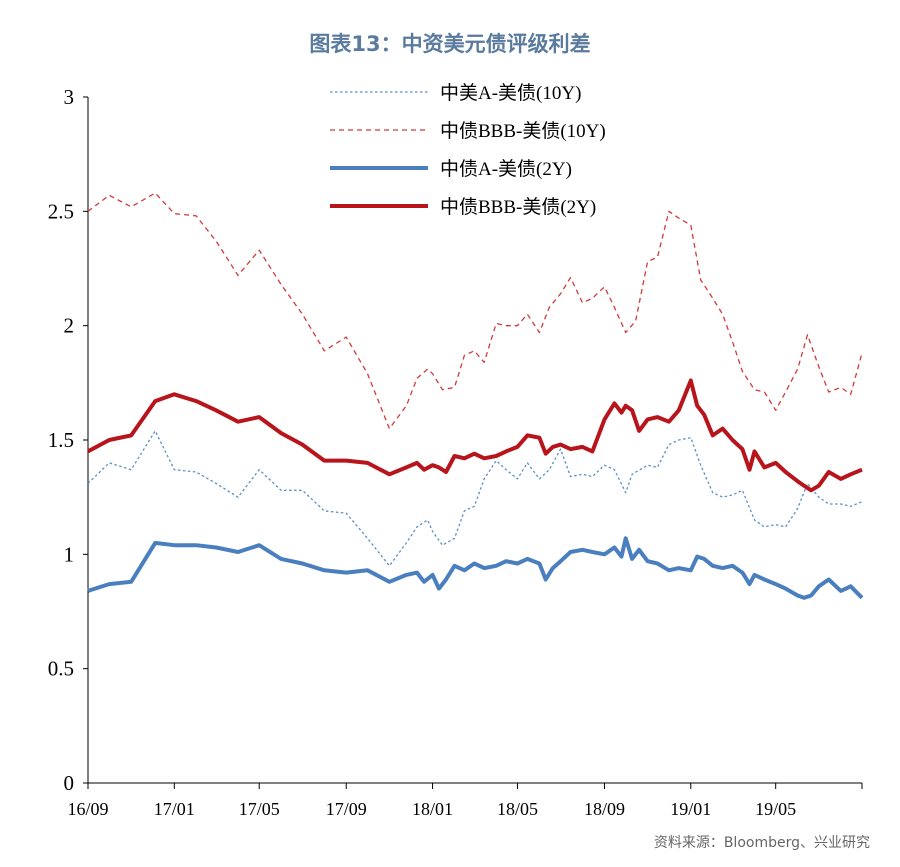 The height and width of the screenshot is (867, 900). I want to click on legend-label-1: 中债BBB-美债(10Y), so click(523, 131).